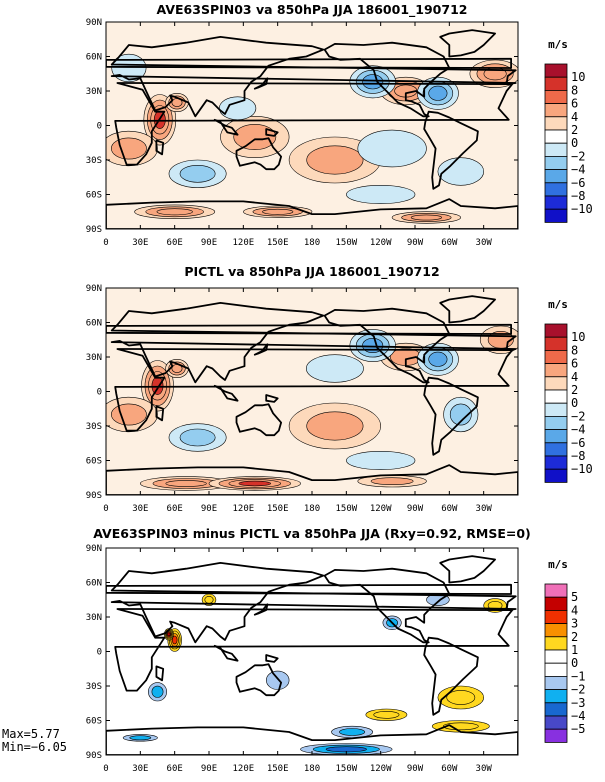 Image resolution: width=605 pixels, height=782 pixels. I want to click on panel-title: AVE63SPIN03 va 850hPa JJA 186001_190712, so click(312, 9).